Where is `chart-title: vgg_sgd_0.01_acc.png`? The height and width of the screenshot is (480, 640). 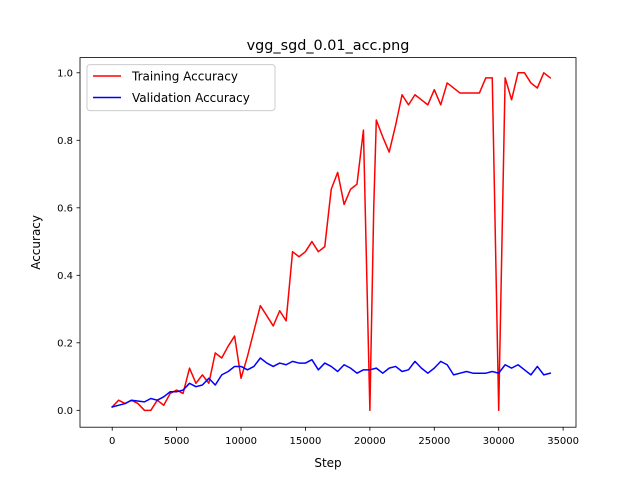
chart-title: vgg_sgd_0.01_acc.png is located at coordinates (328, 46).